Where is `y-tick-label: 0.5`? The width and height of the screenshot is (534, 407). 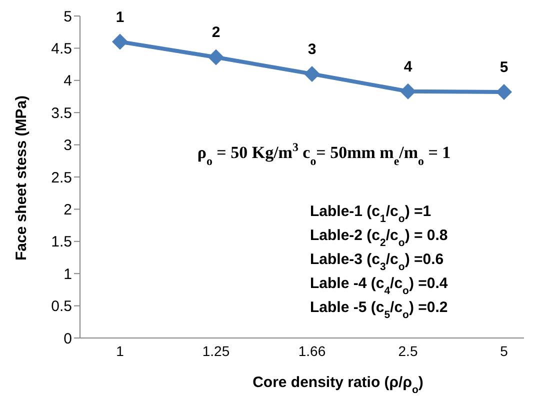
y-tick-label: 0.5 is located at coordinates (61, 307).